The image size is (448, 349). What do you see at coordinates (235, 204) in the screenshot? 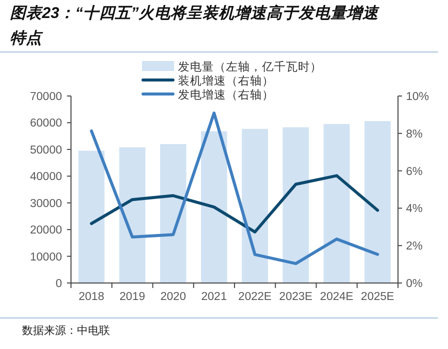
I see `line-series` at bounding box center [235, 204].